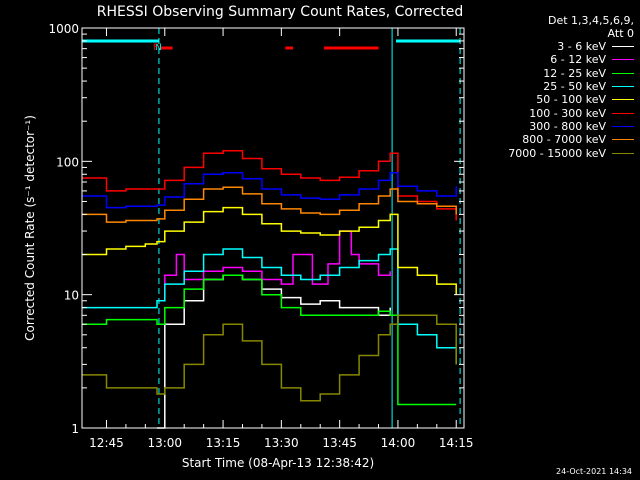 This screenshot has height=480, width=640. Describe the element at coordinates (278, 463) in the screenshot. I see `x-axis-label: Start Time (08-Apr-13 12:38:42)` at that location.